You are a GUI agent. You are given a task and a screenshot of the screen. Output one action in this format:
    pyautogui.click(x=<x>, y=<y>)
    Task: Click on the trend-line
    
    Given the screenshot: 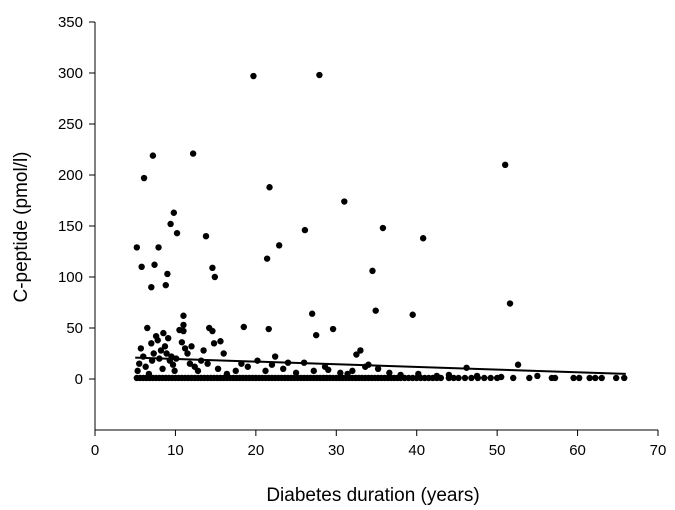 What is the action you would take?
    pyautogui.click(x=380, y=365)
    